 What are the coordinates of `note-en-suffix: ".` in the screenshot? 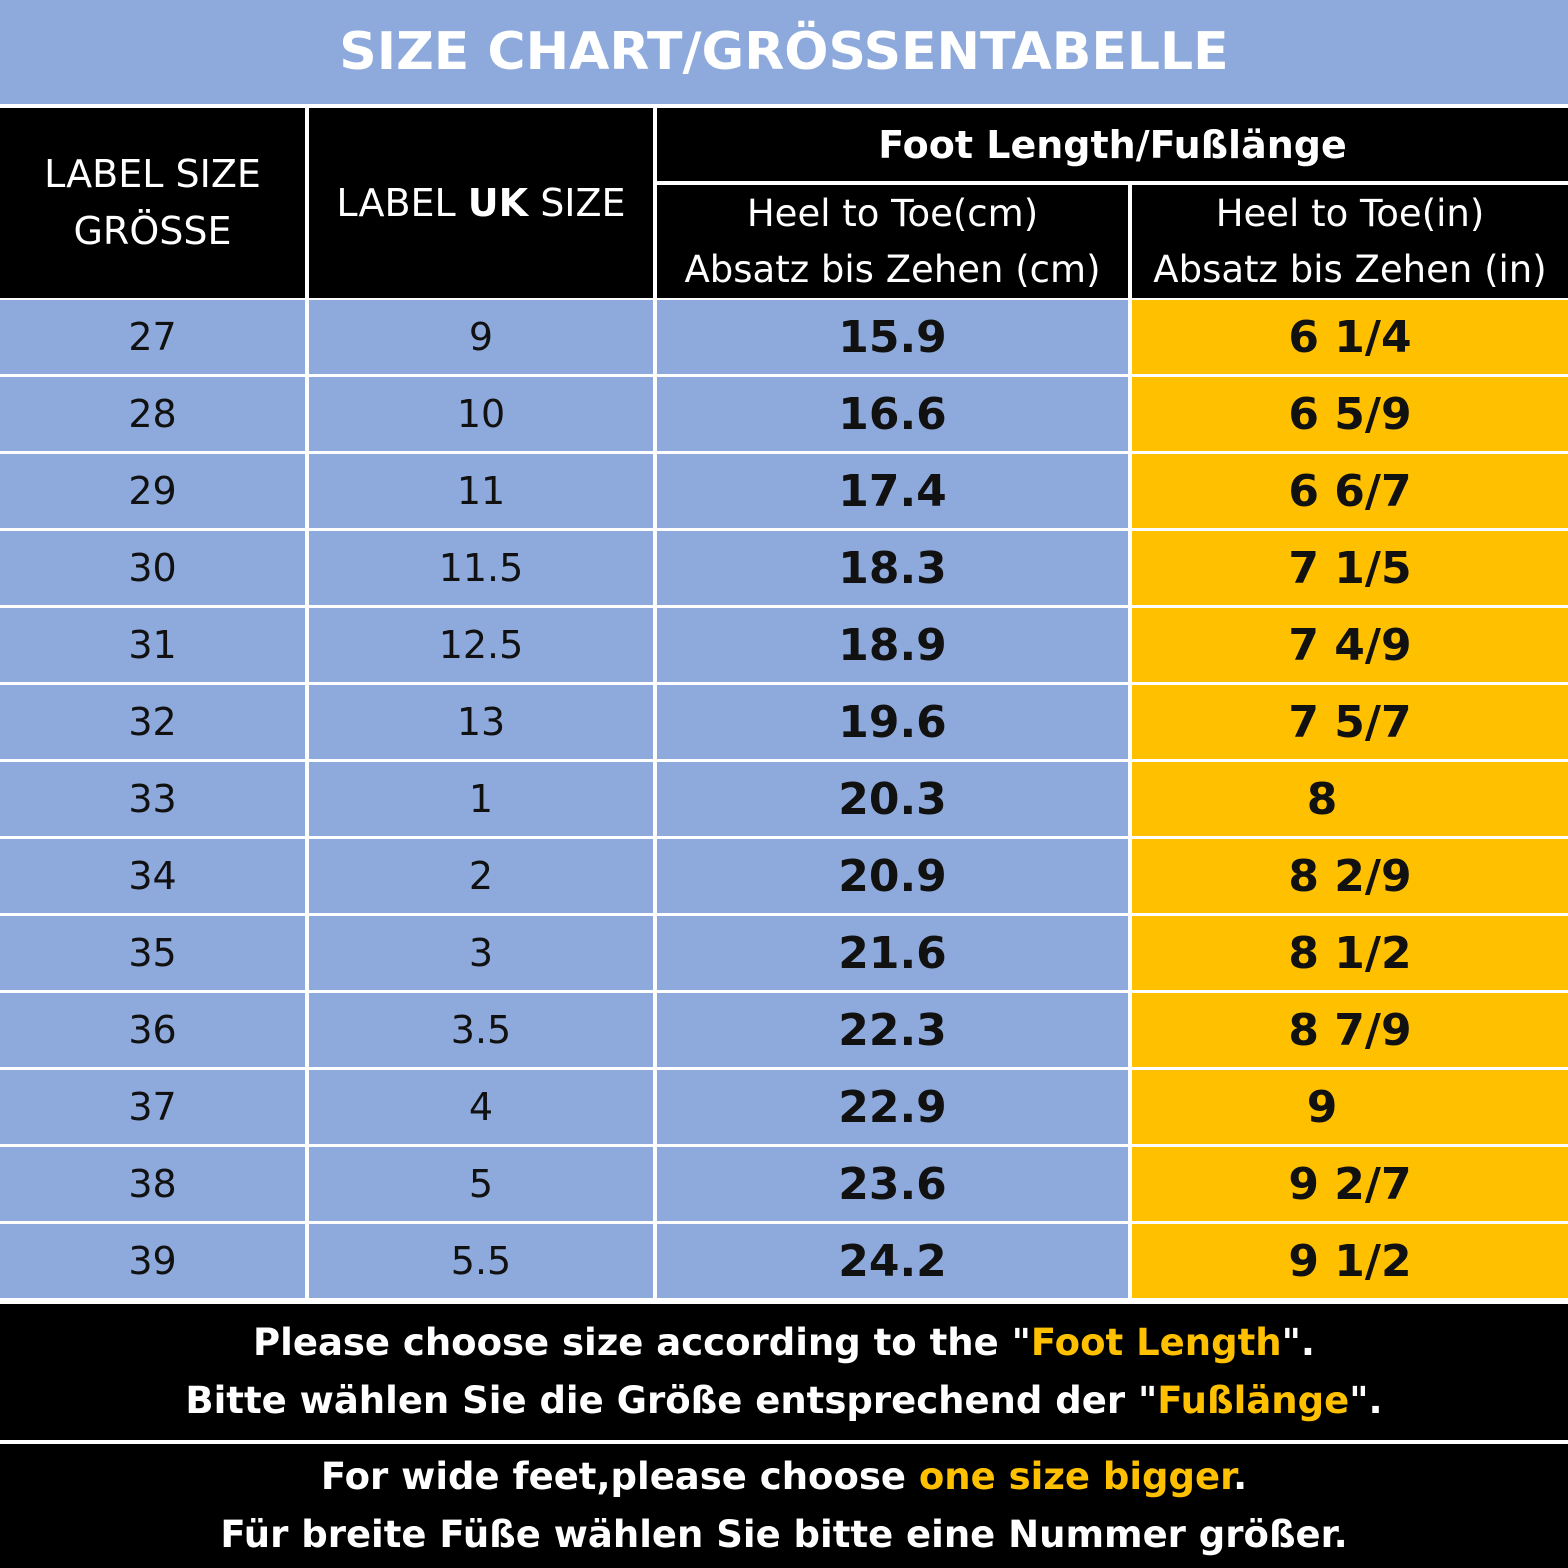 It's located at (1298, 1342).